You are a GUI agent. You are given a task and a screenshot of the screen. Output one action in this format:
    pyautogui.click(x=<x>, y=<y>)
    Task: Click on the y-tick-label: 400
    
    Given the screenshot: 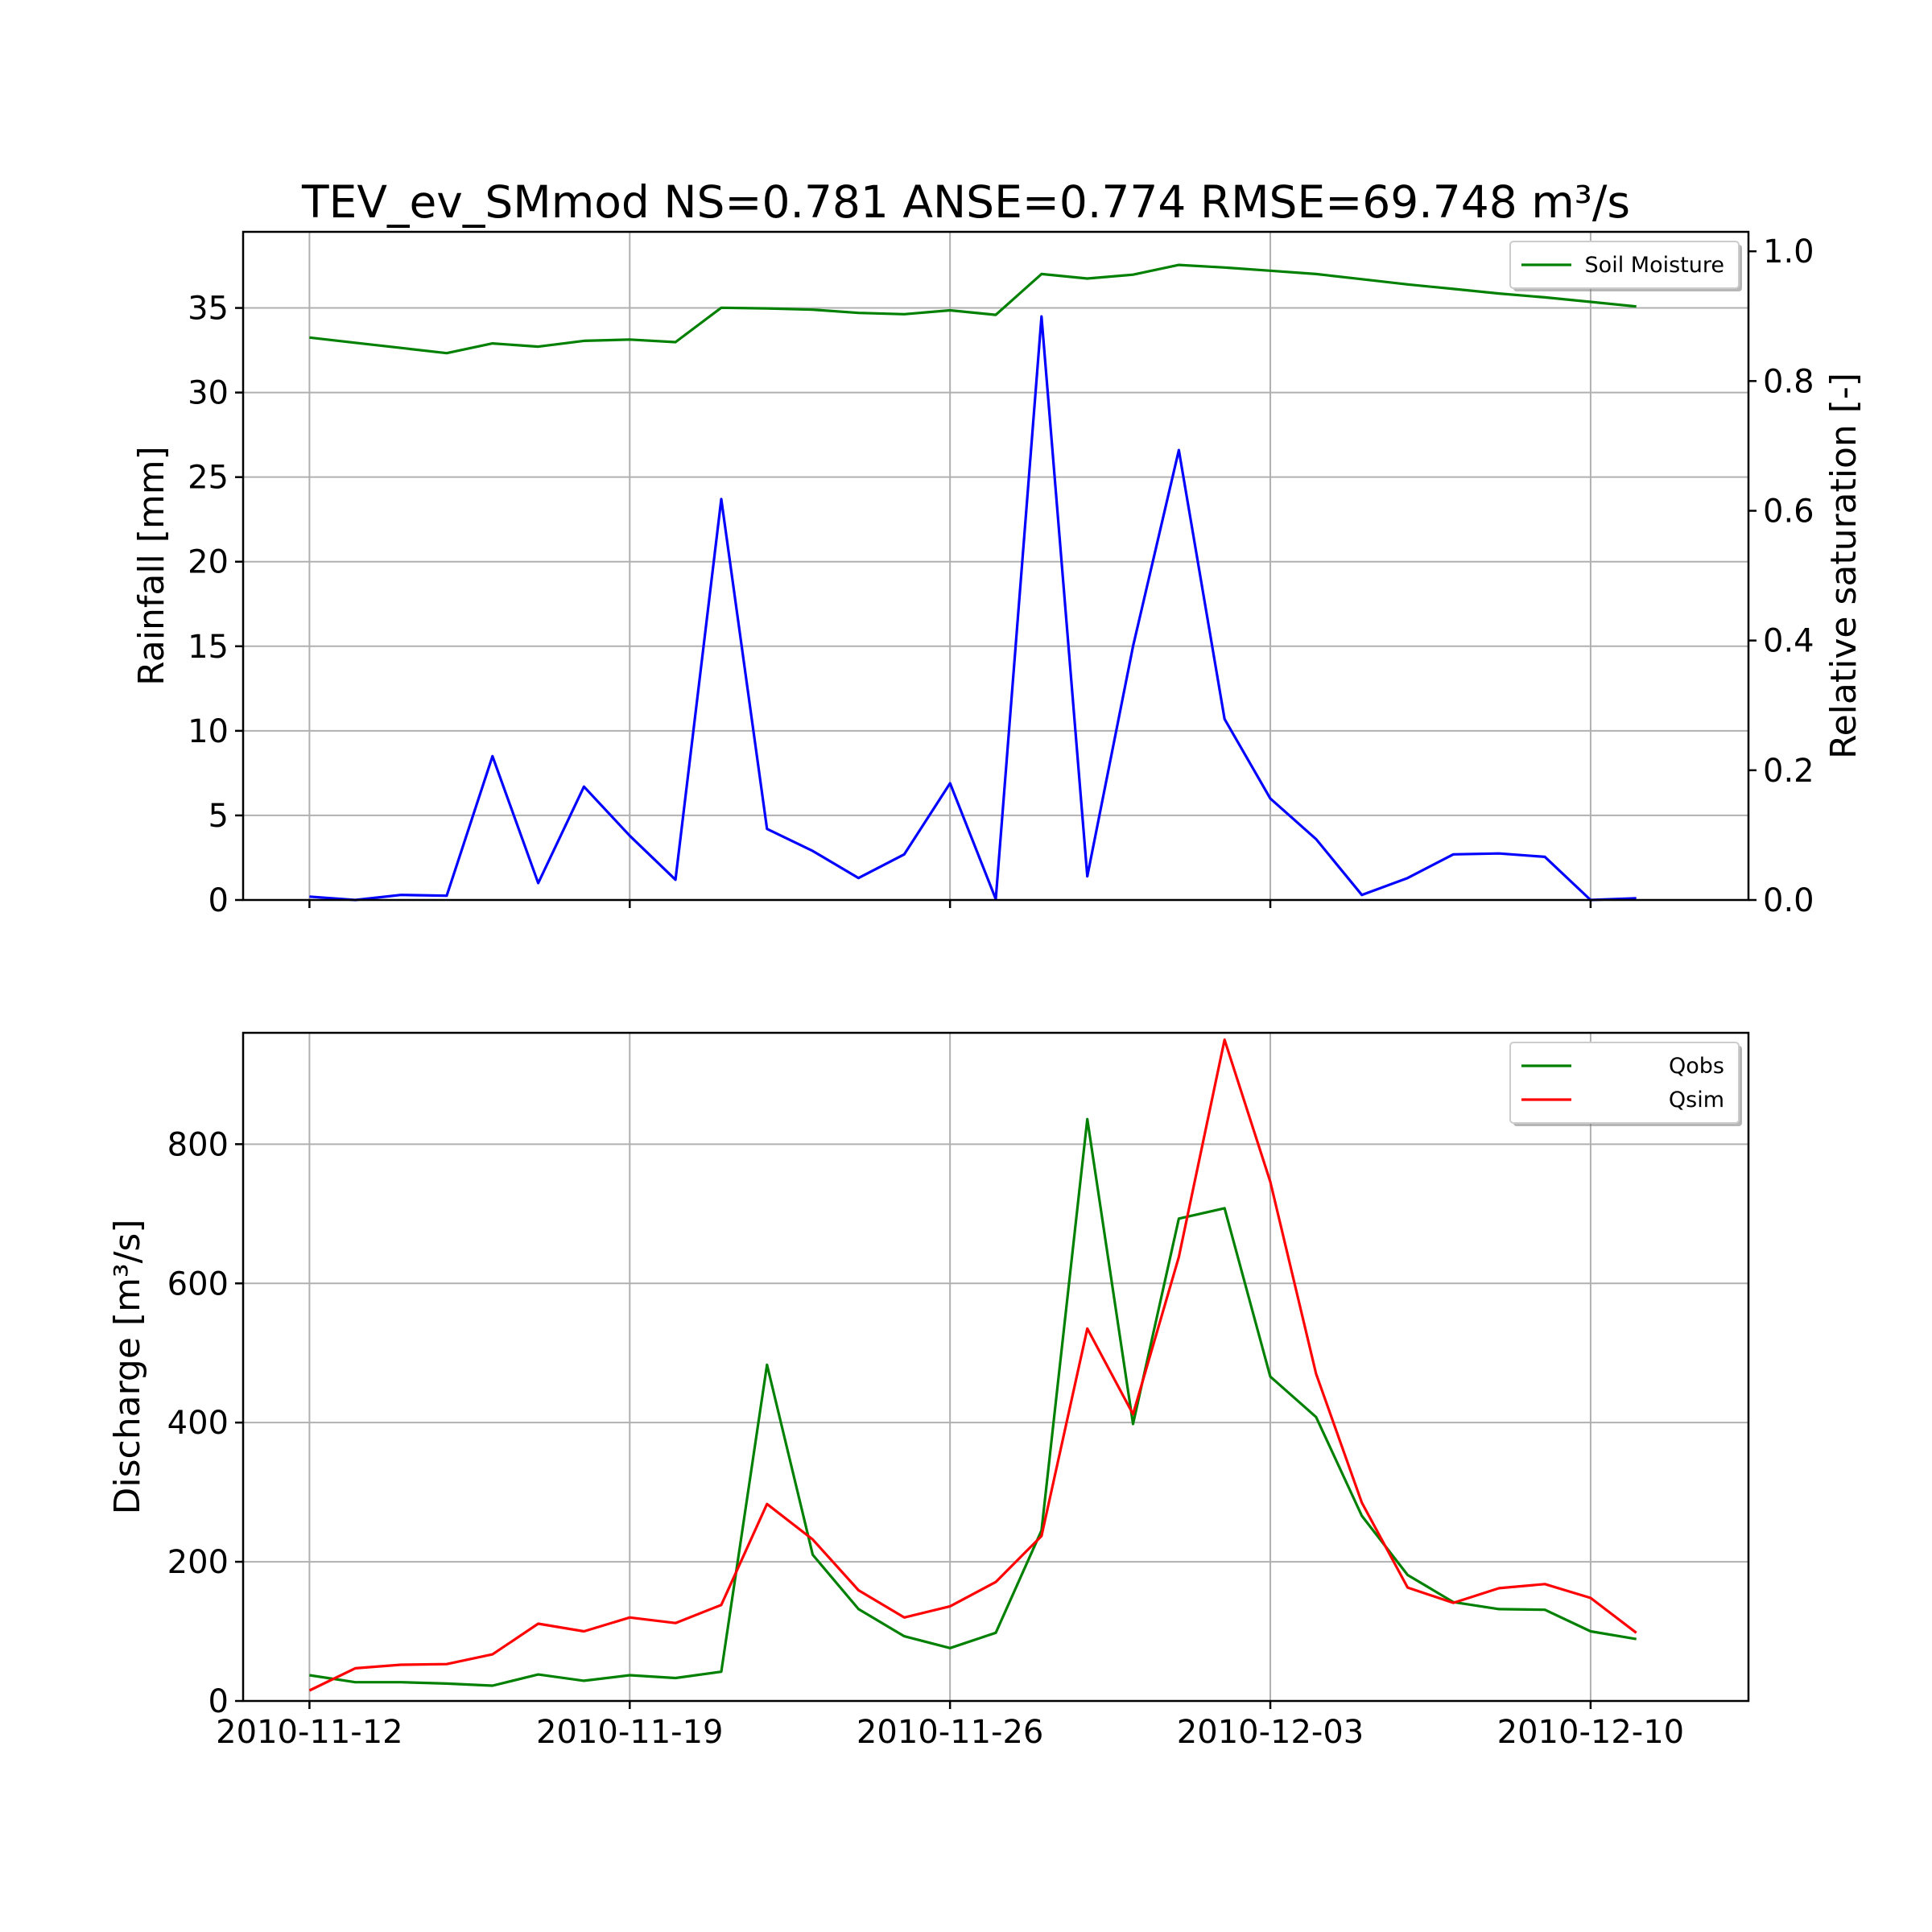 What is the action you would take?
    pyautogui.click(x=198, y=1423)
    